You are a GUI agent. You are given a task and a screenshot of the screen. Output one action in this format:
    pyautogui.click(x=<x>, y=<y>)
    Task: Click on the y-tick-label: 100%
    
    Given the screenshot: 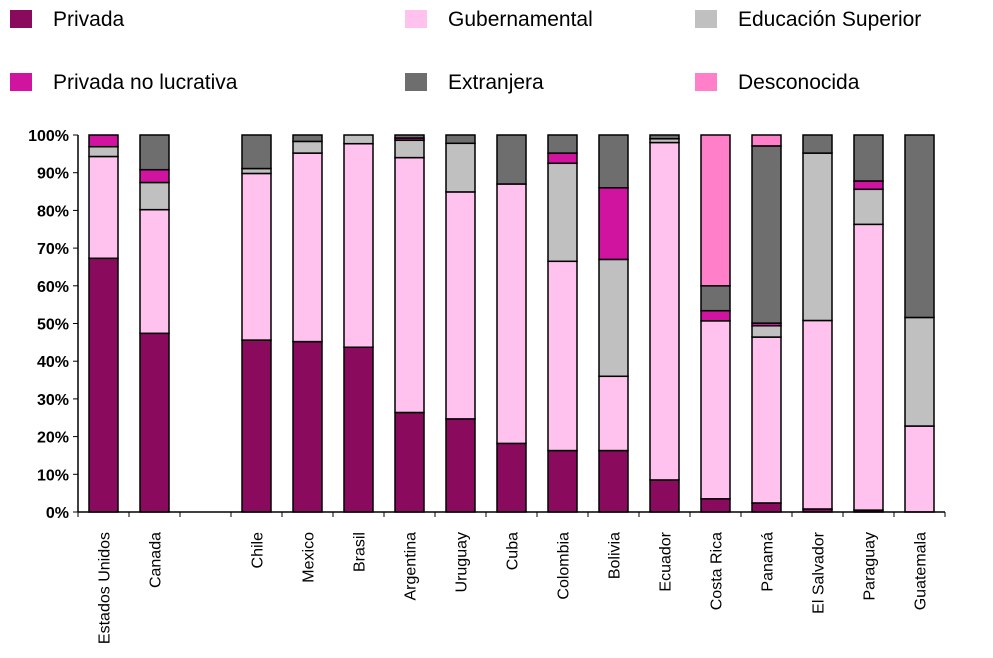 What is the action you would take?
    pyautogui.click(x=48, y=136)
    